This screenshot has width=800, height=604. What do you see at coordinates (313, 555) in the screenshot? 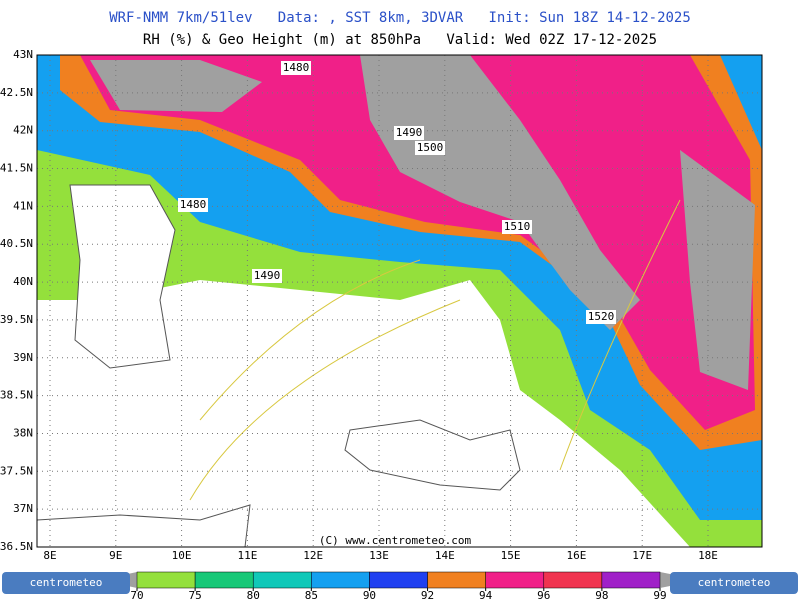
I see `lon-label: 12E` at bounding box center [313, 555].